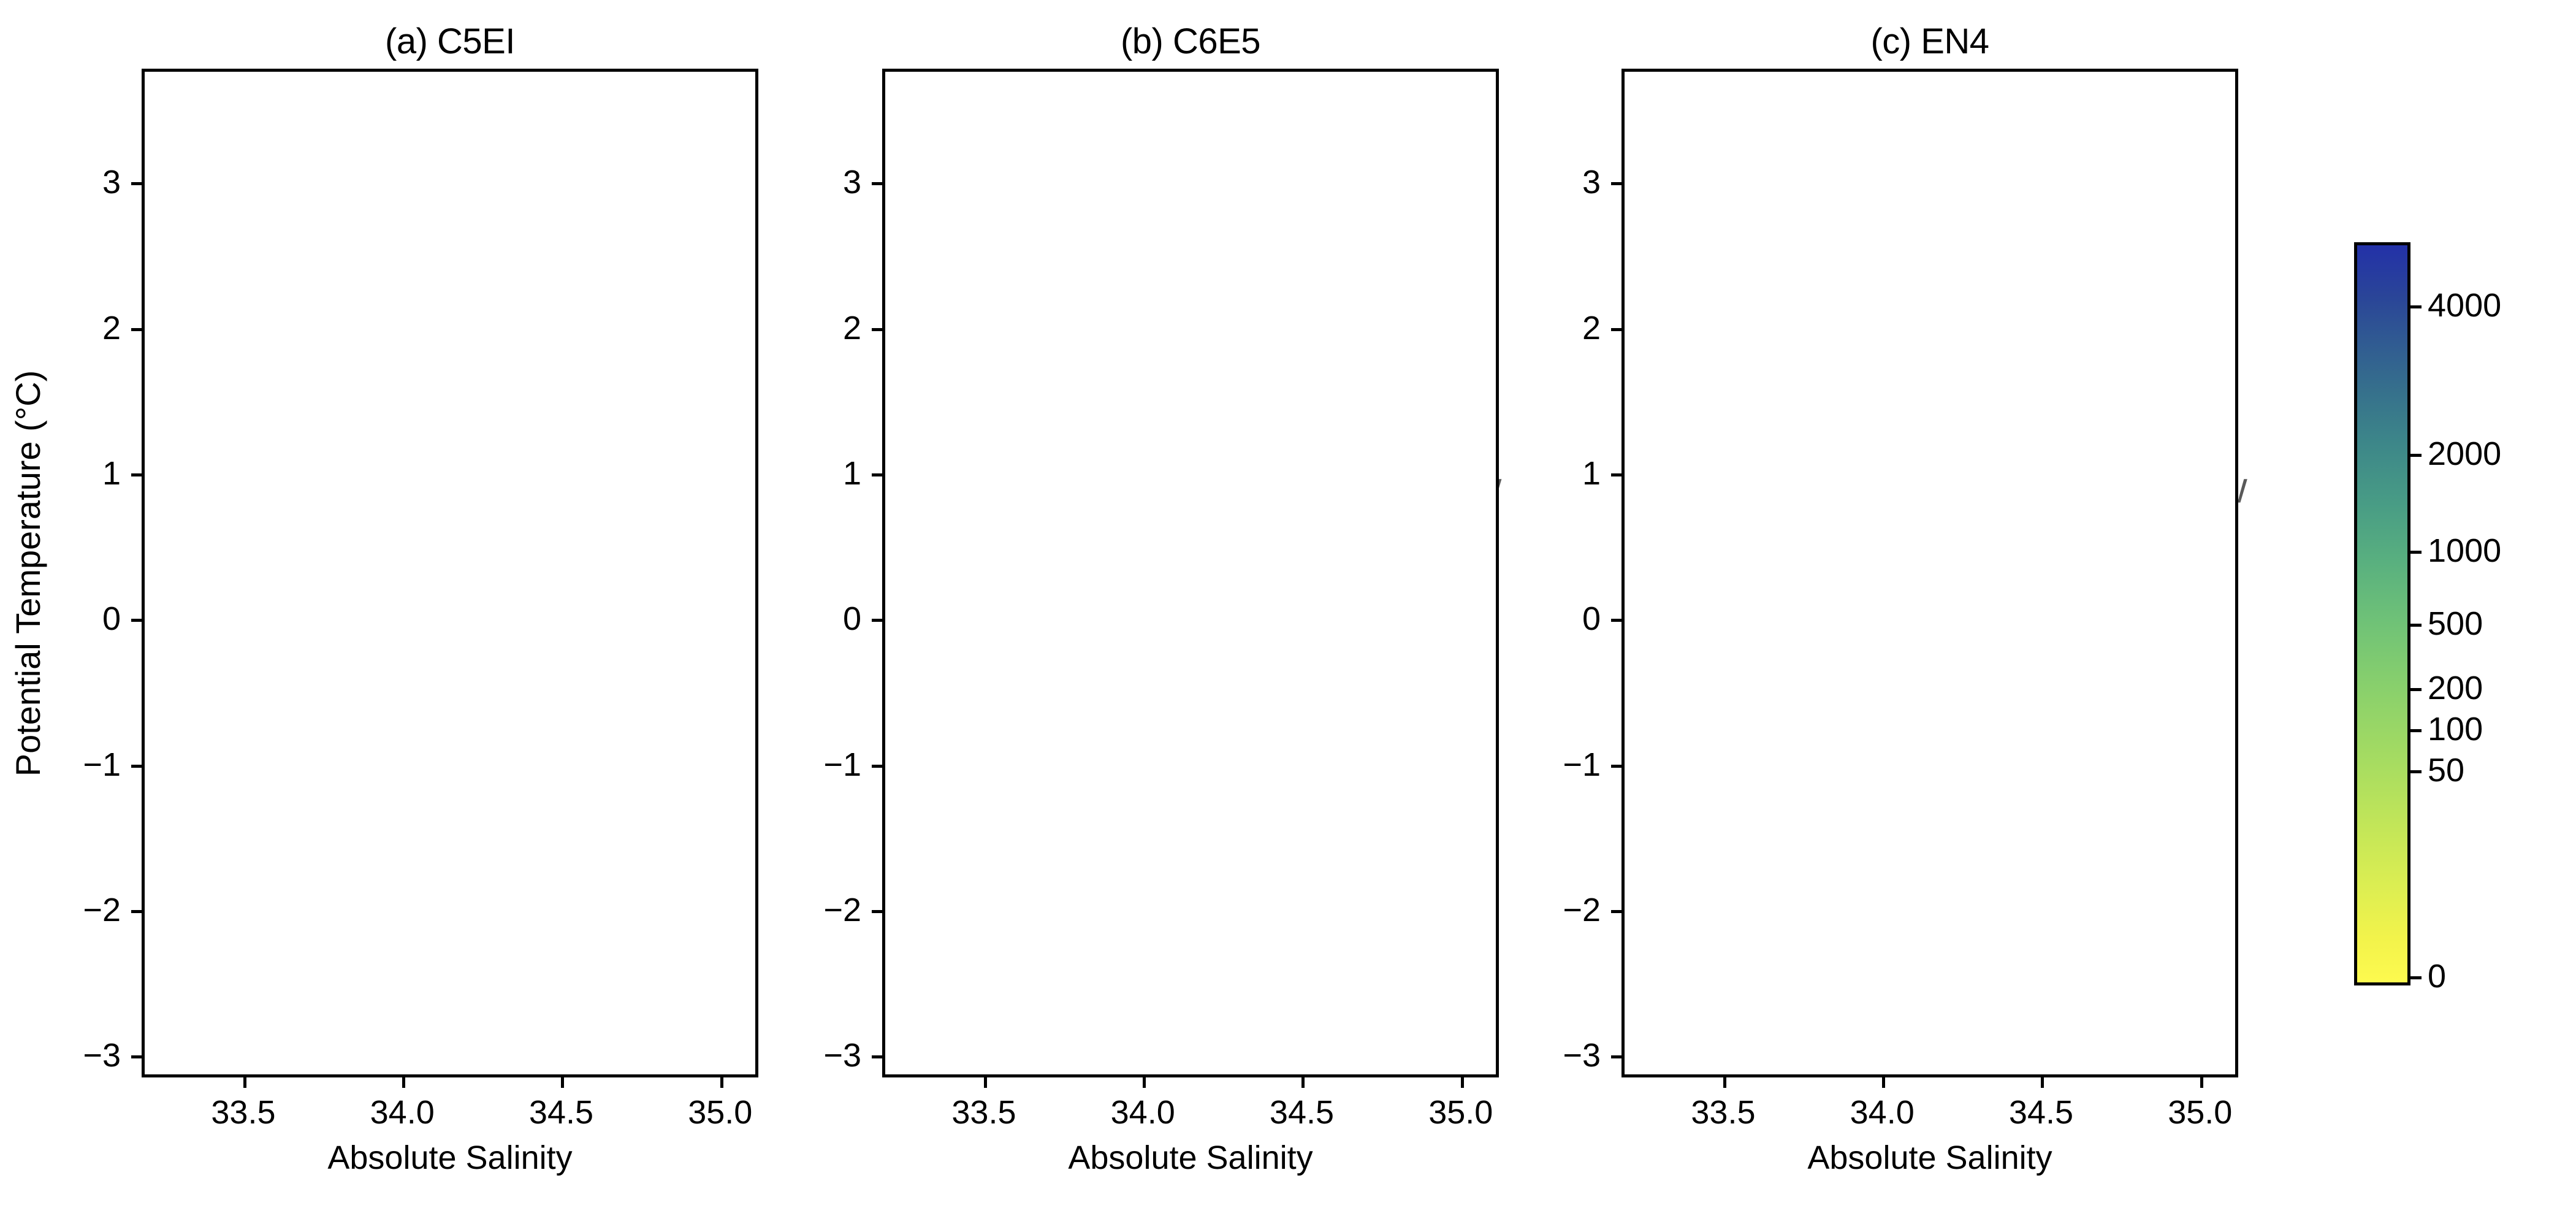 This screenshot has height=1205, width=2576. I want to click on colorbar-tick-label: 4000, so click(2465, 305).